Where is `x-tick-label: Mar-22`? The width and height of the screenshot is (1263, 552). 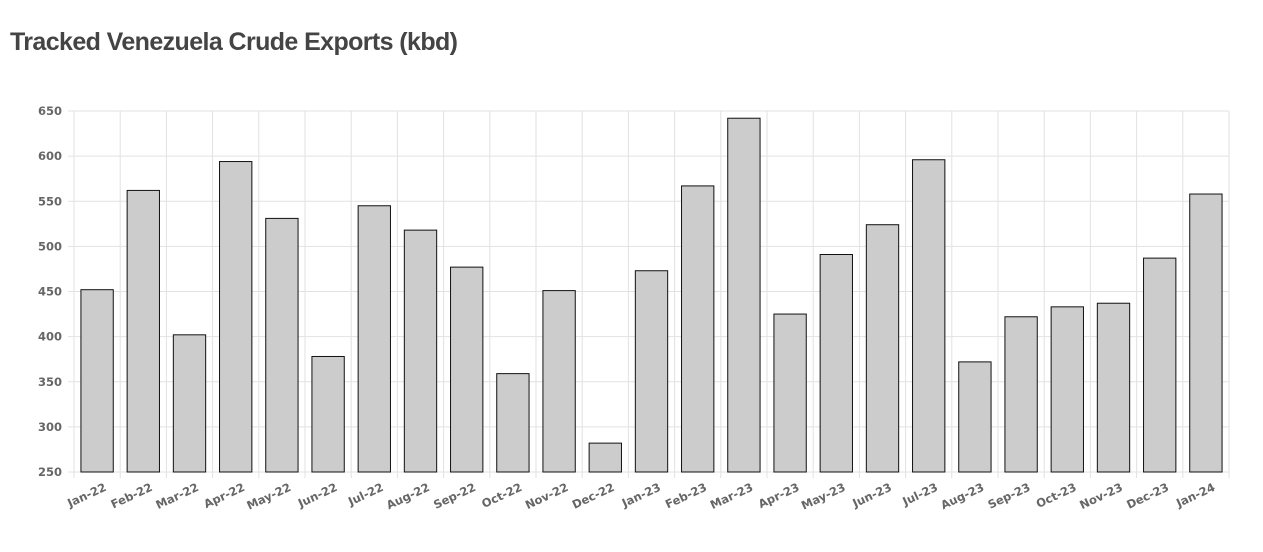
x-tick-label: Mar-22 is located at coordinates (176, 496).